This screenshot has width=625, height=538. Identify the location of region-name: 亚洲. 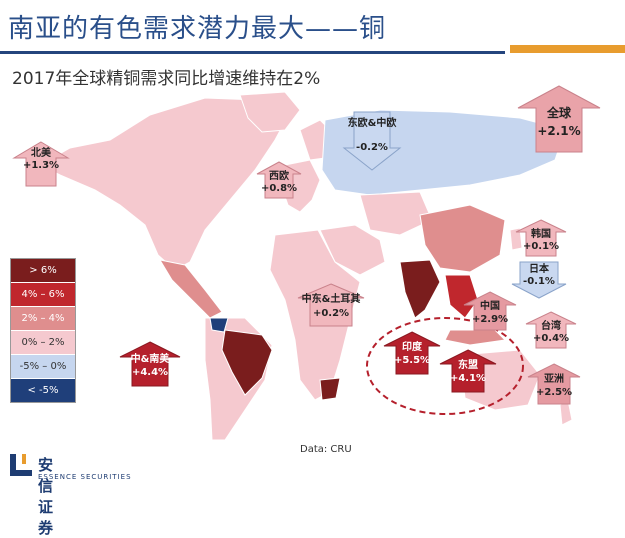
(554, 379).